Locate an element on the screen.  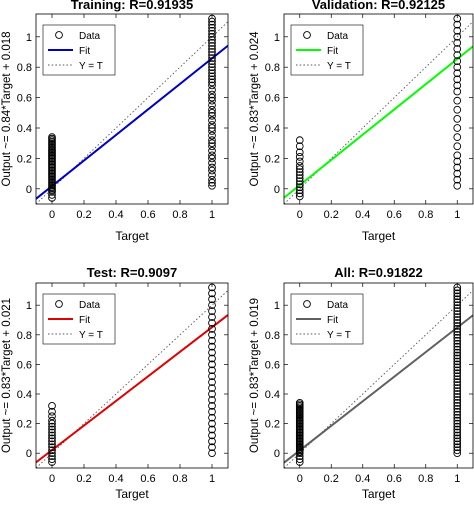
x-tick-label: 0.4 is located at coordinates (115, 479).